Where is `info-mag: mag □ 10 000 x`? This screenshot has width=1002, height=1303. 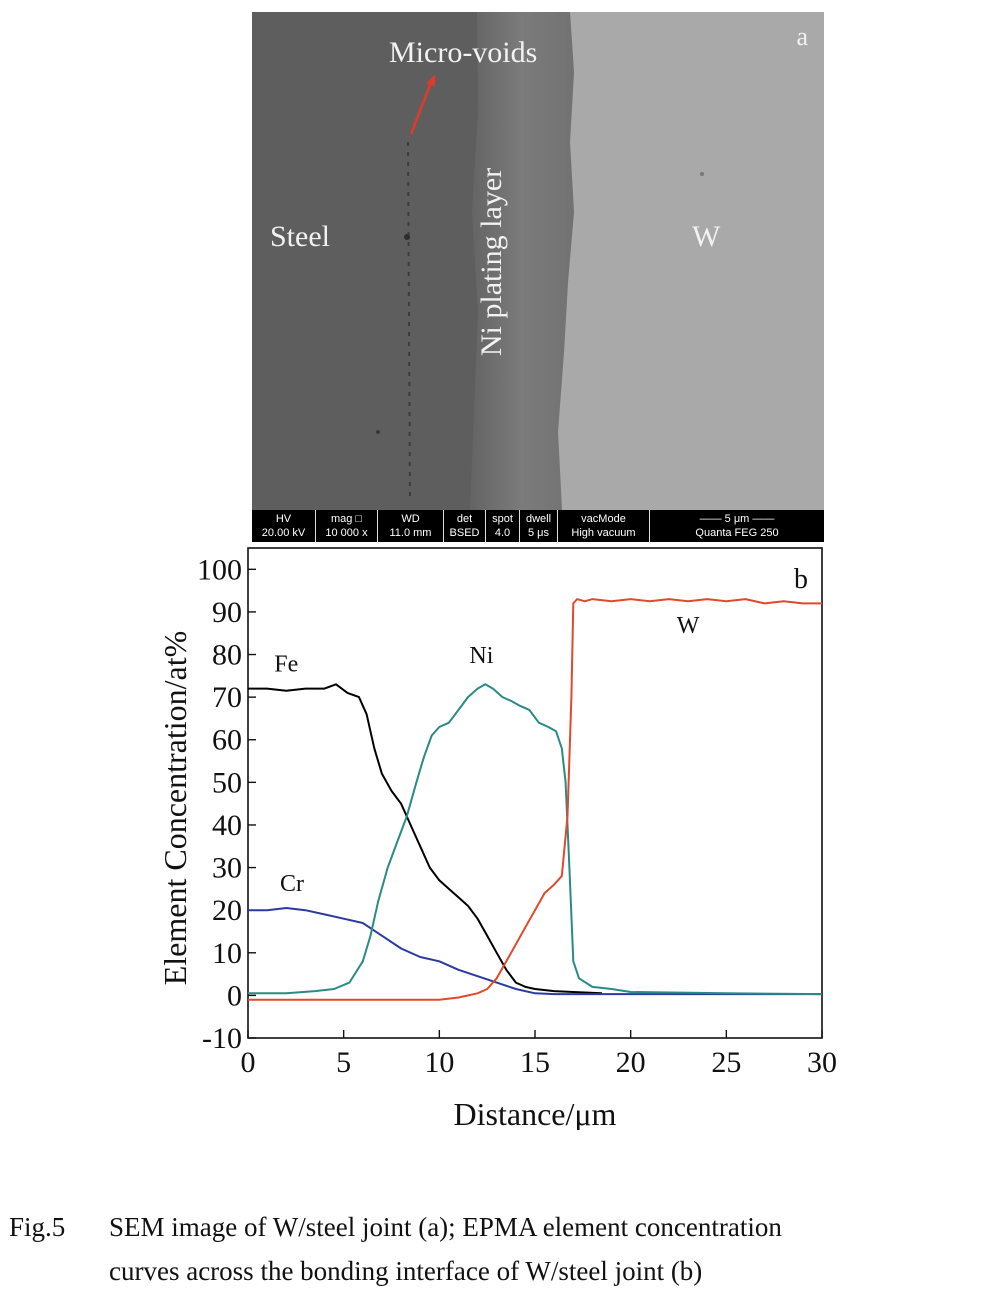
info-mag: mag □ 10 000 x is located at coordinates (347, 526).